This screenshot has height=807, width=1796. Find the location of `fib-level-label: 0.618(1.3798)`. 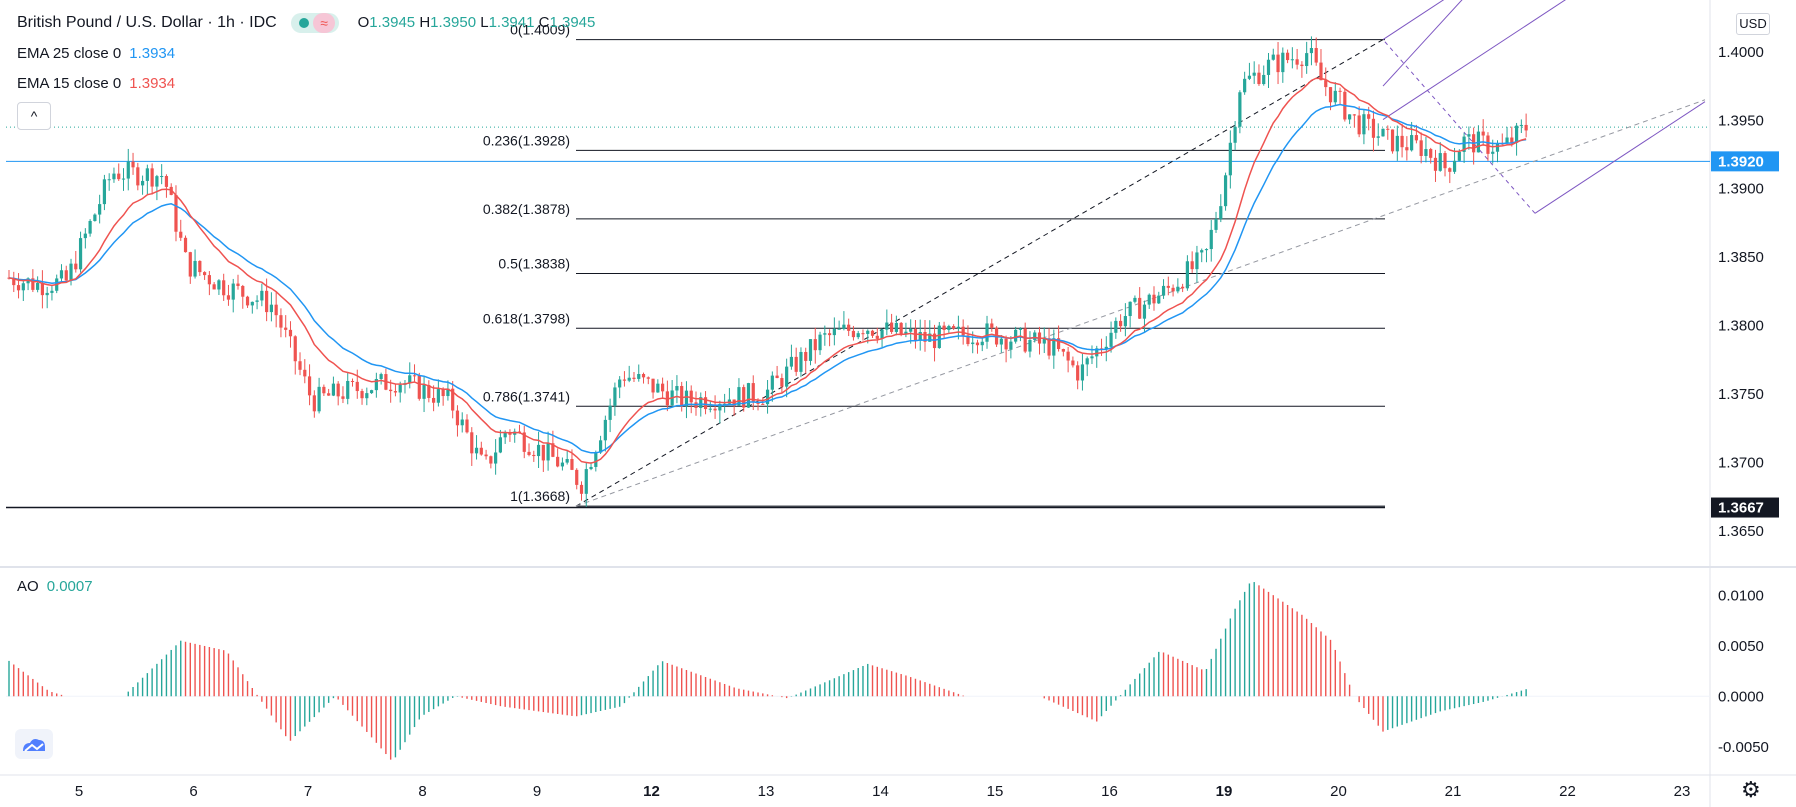

fib-level-label: 0.618(1.3798) is located at coordinates (526, 318).